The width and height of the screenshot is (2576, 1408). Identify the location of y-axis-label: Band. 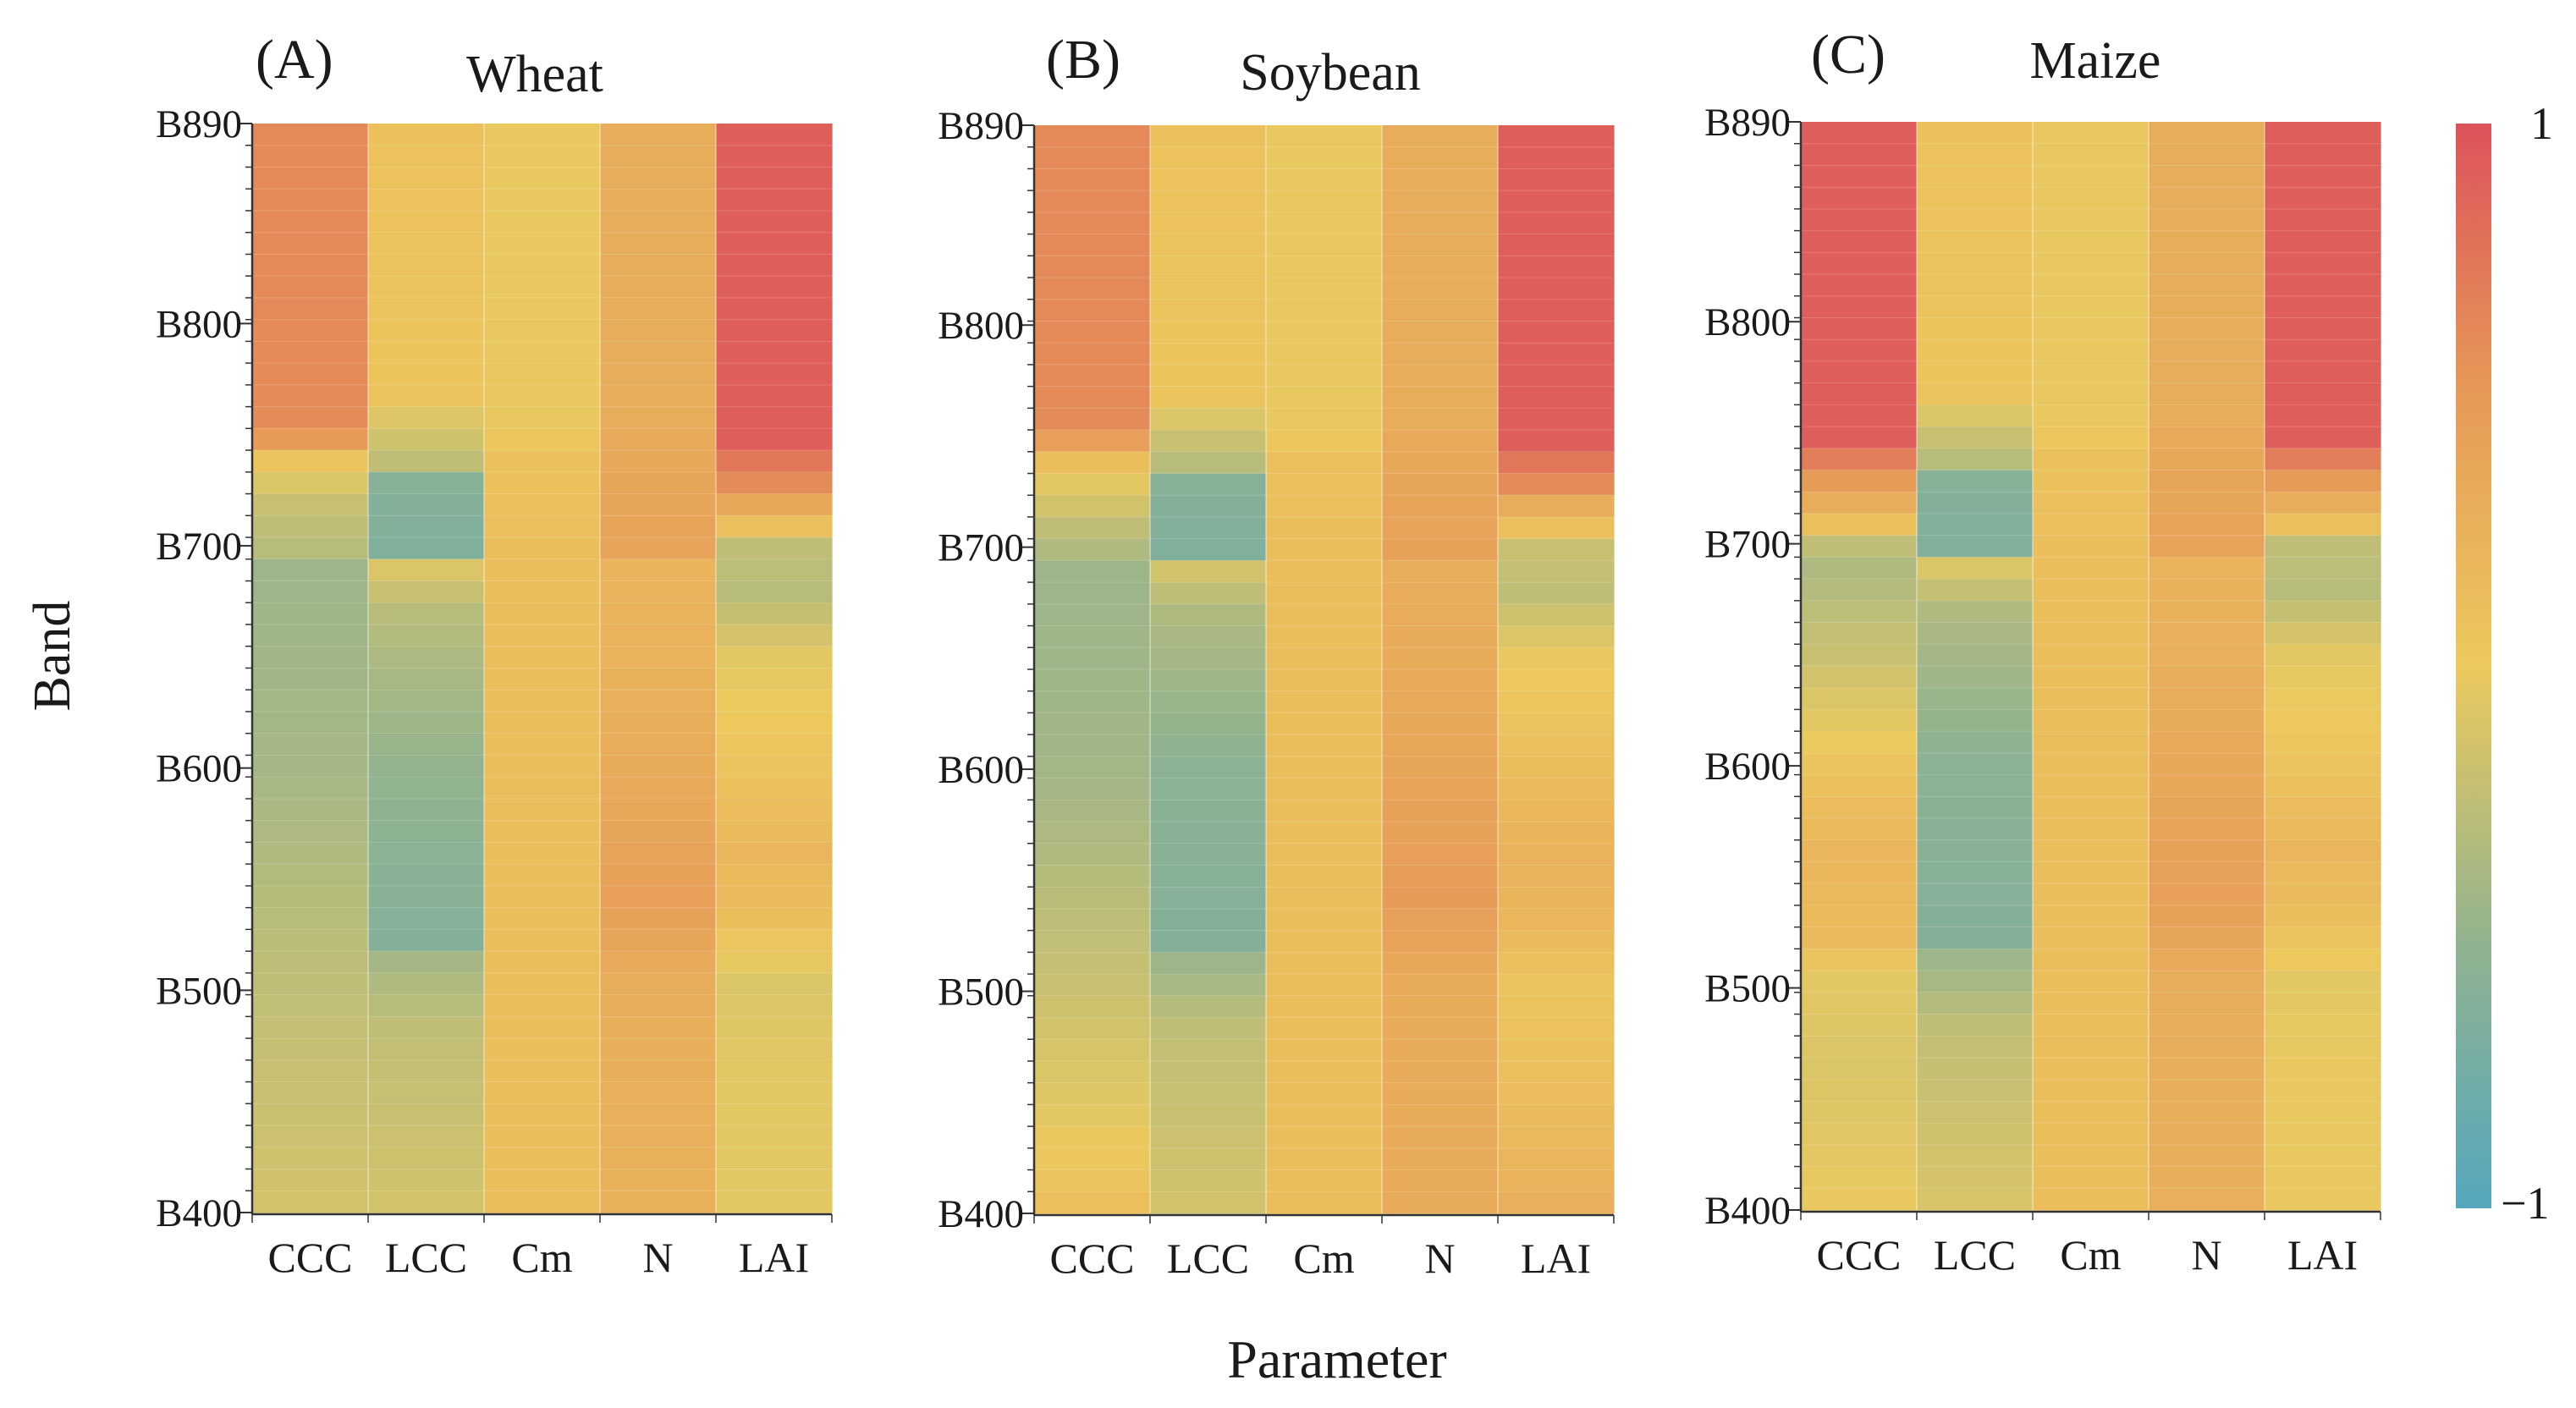
(52, 656).